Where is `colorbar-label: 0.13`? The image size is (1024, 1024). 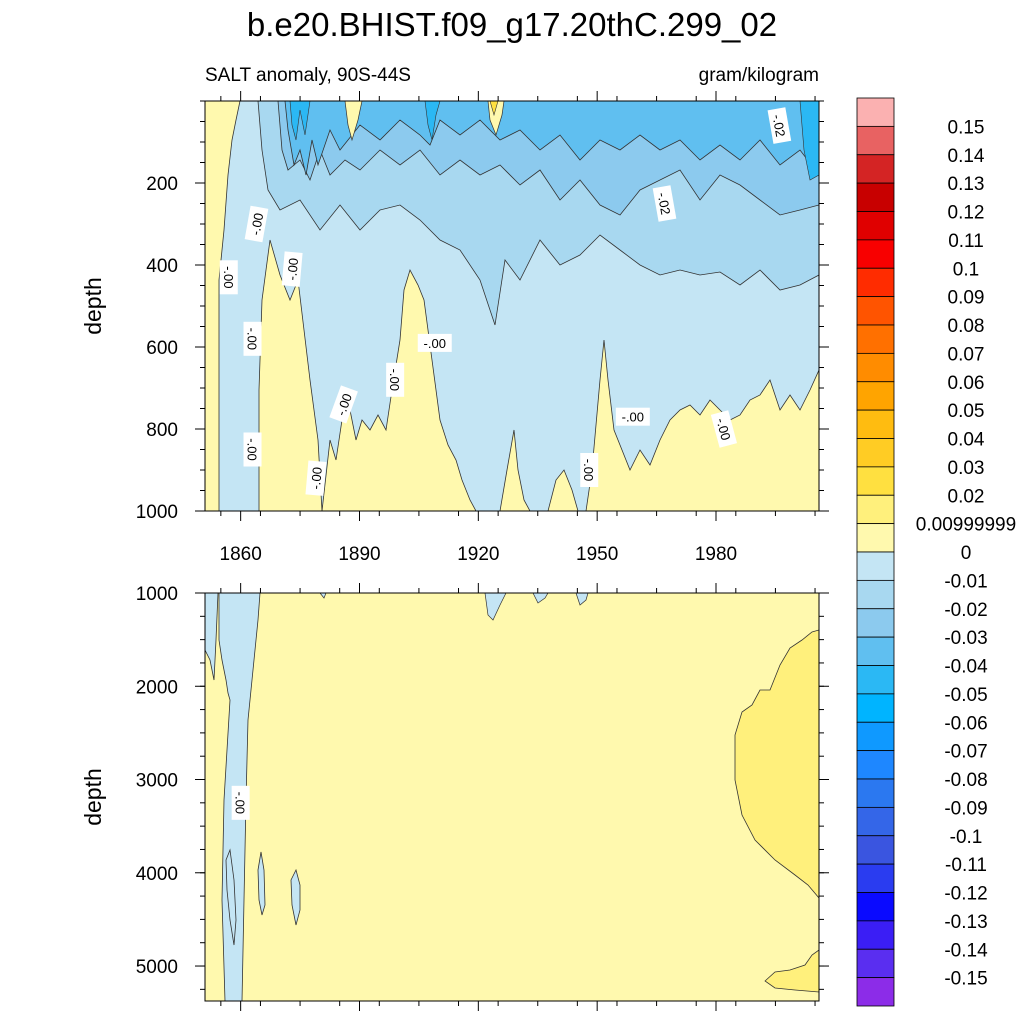
colorbar-label: 0.13 is located at coordinates (966, 184).